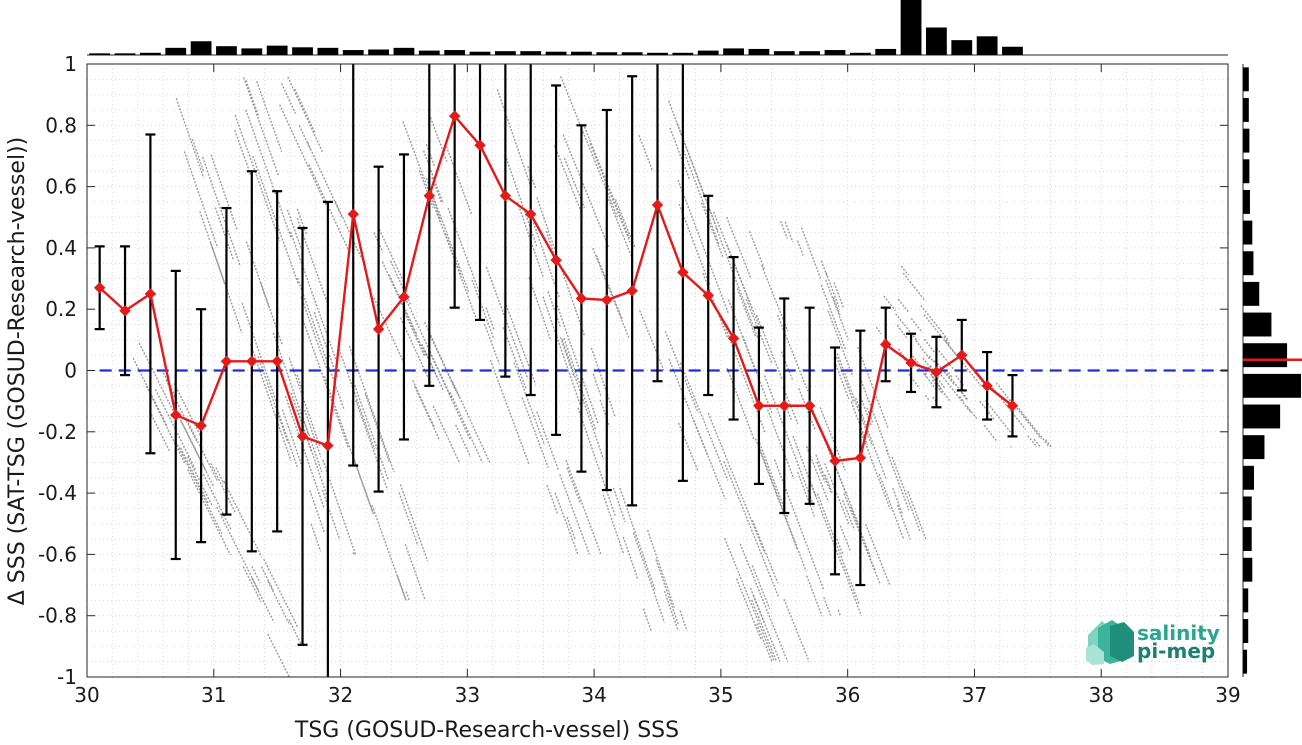  What do you see at coordinates (57, 432) in the screenshot?
I see `y-tick-label: -0.2` at bounding box center [57, 432].